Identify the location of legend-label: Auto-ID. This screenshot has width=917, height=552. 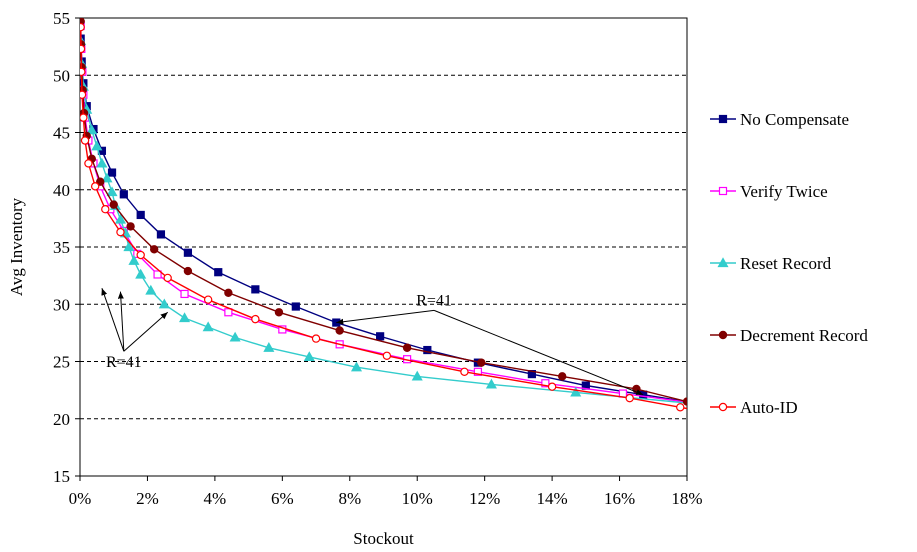
(769, 407).